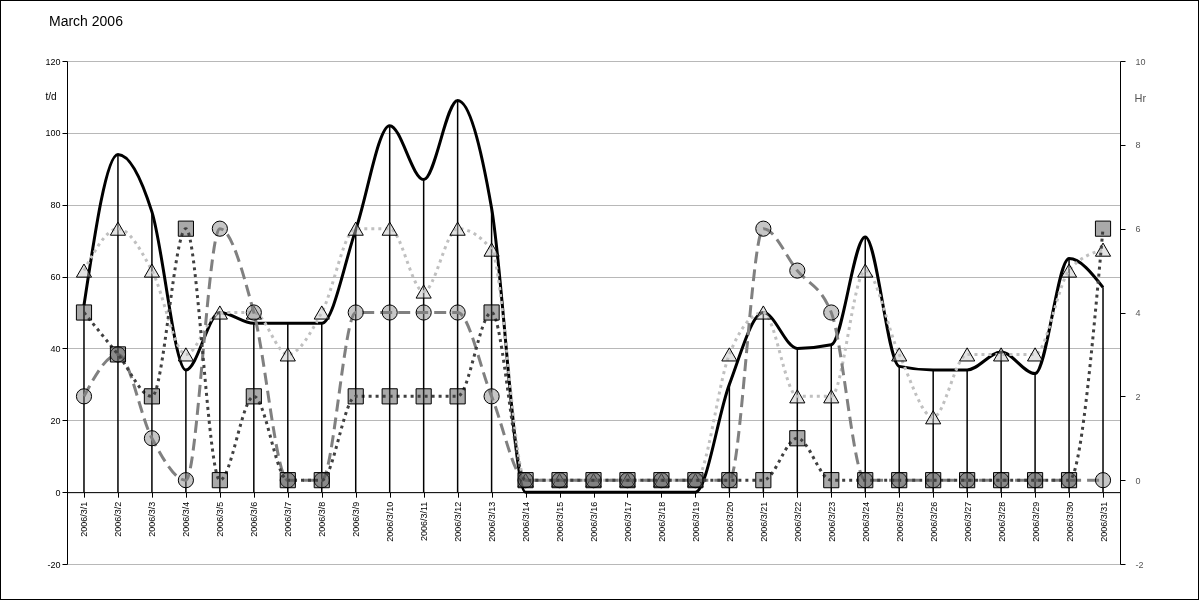 Image resolution: width=1199 pixels, height=601 pixels. Describe the element at coordinates (695, 521) in the screenshot. I see `x-tick-label: 2006/3/19` at that location.